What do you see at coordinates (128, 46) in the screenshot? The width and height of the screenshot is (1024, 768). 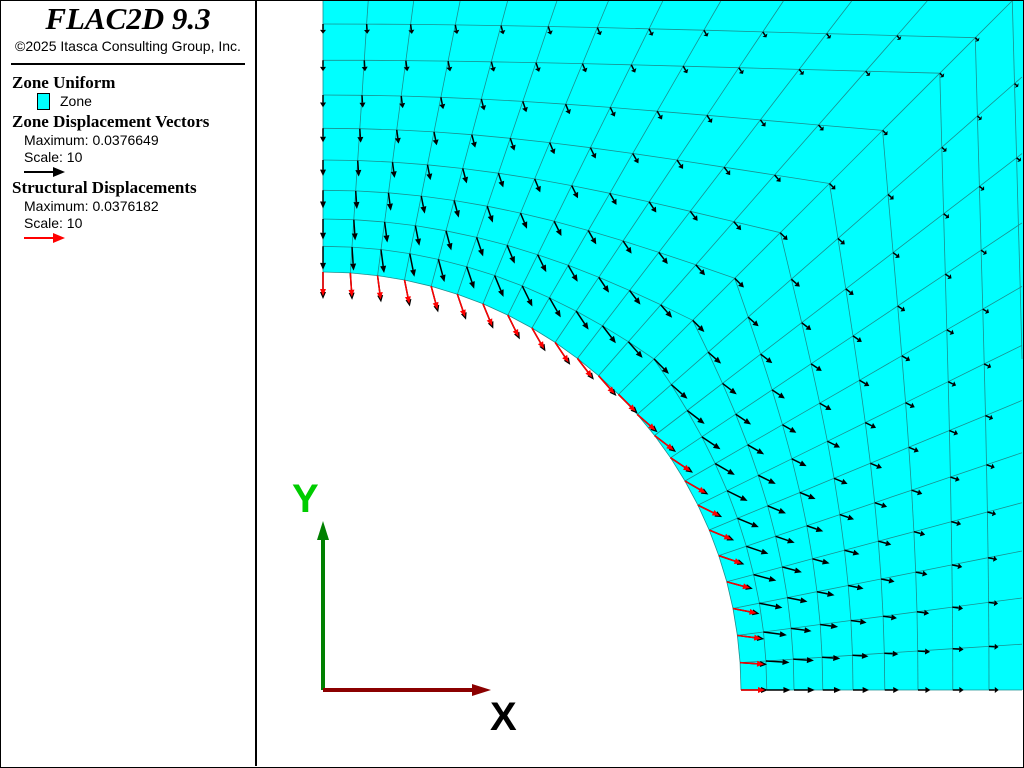 I see `copyright: ©2025 Itasca Consulting Group, Inc.` at bounding box center [128, 46].